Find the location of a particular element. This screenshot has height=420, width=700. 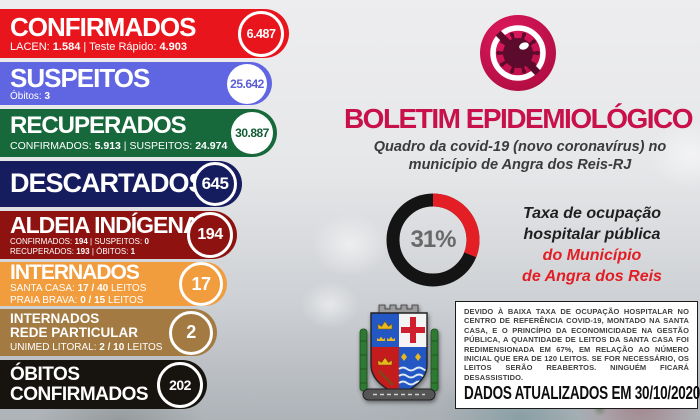

stat-title-rede-particular-1: INTERNADOS is located at coordinates (55, 318).